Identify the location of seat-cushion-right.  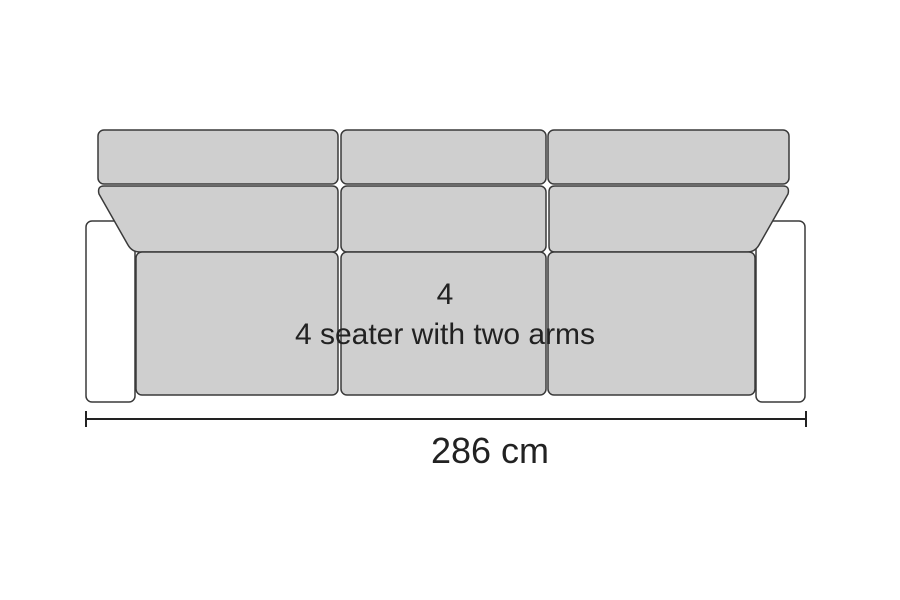
(651, 323).